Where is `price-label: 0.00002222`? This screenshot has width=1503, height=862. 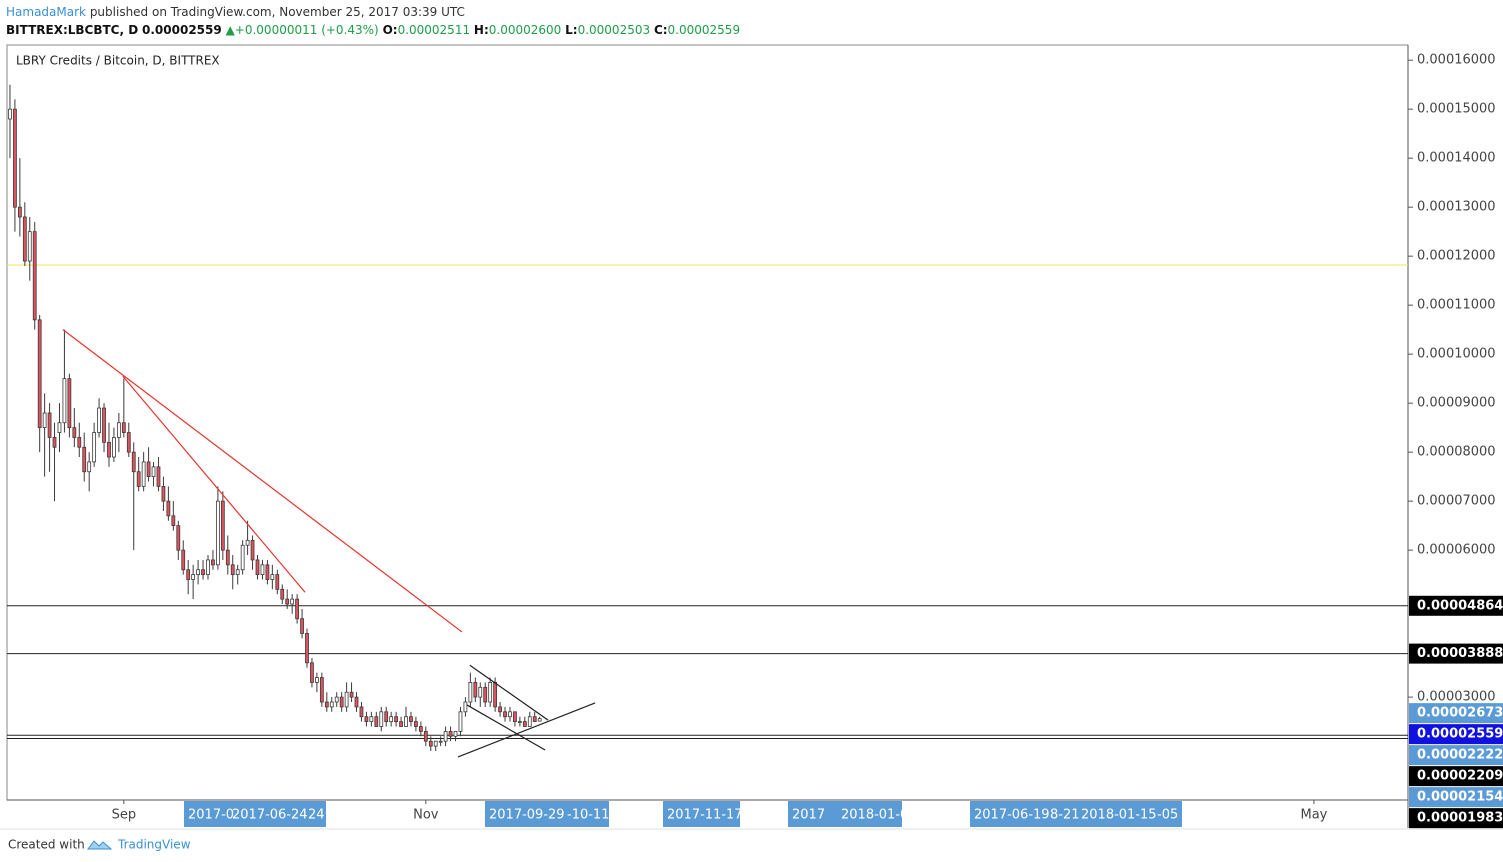 price-label: 0.00002222 is located at coordinates (1460, 755).